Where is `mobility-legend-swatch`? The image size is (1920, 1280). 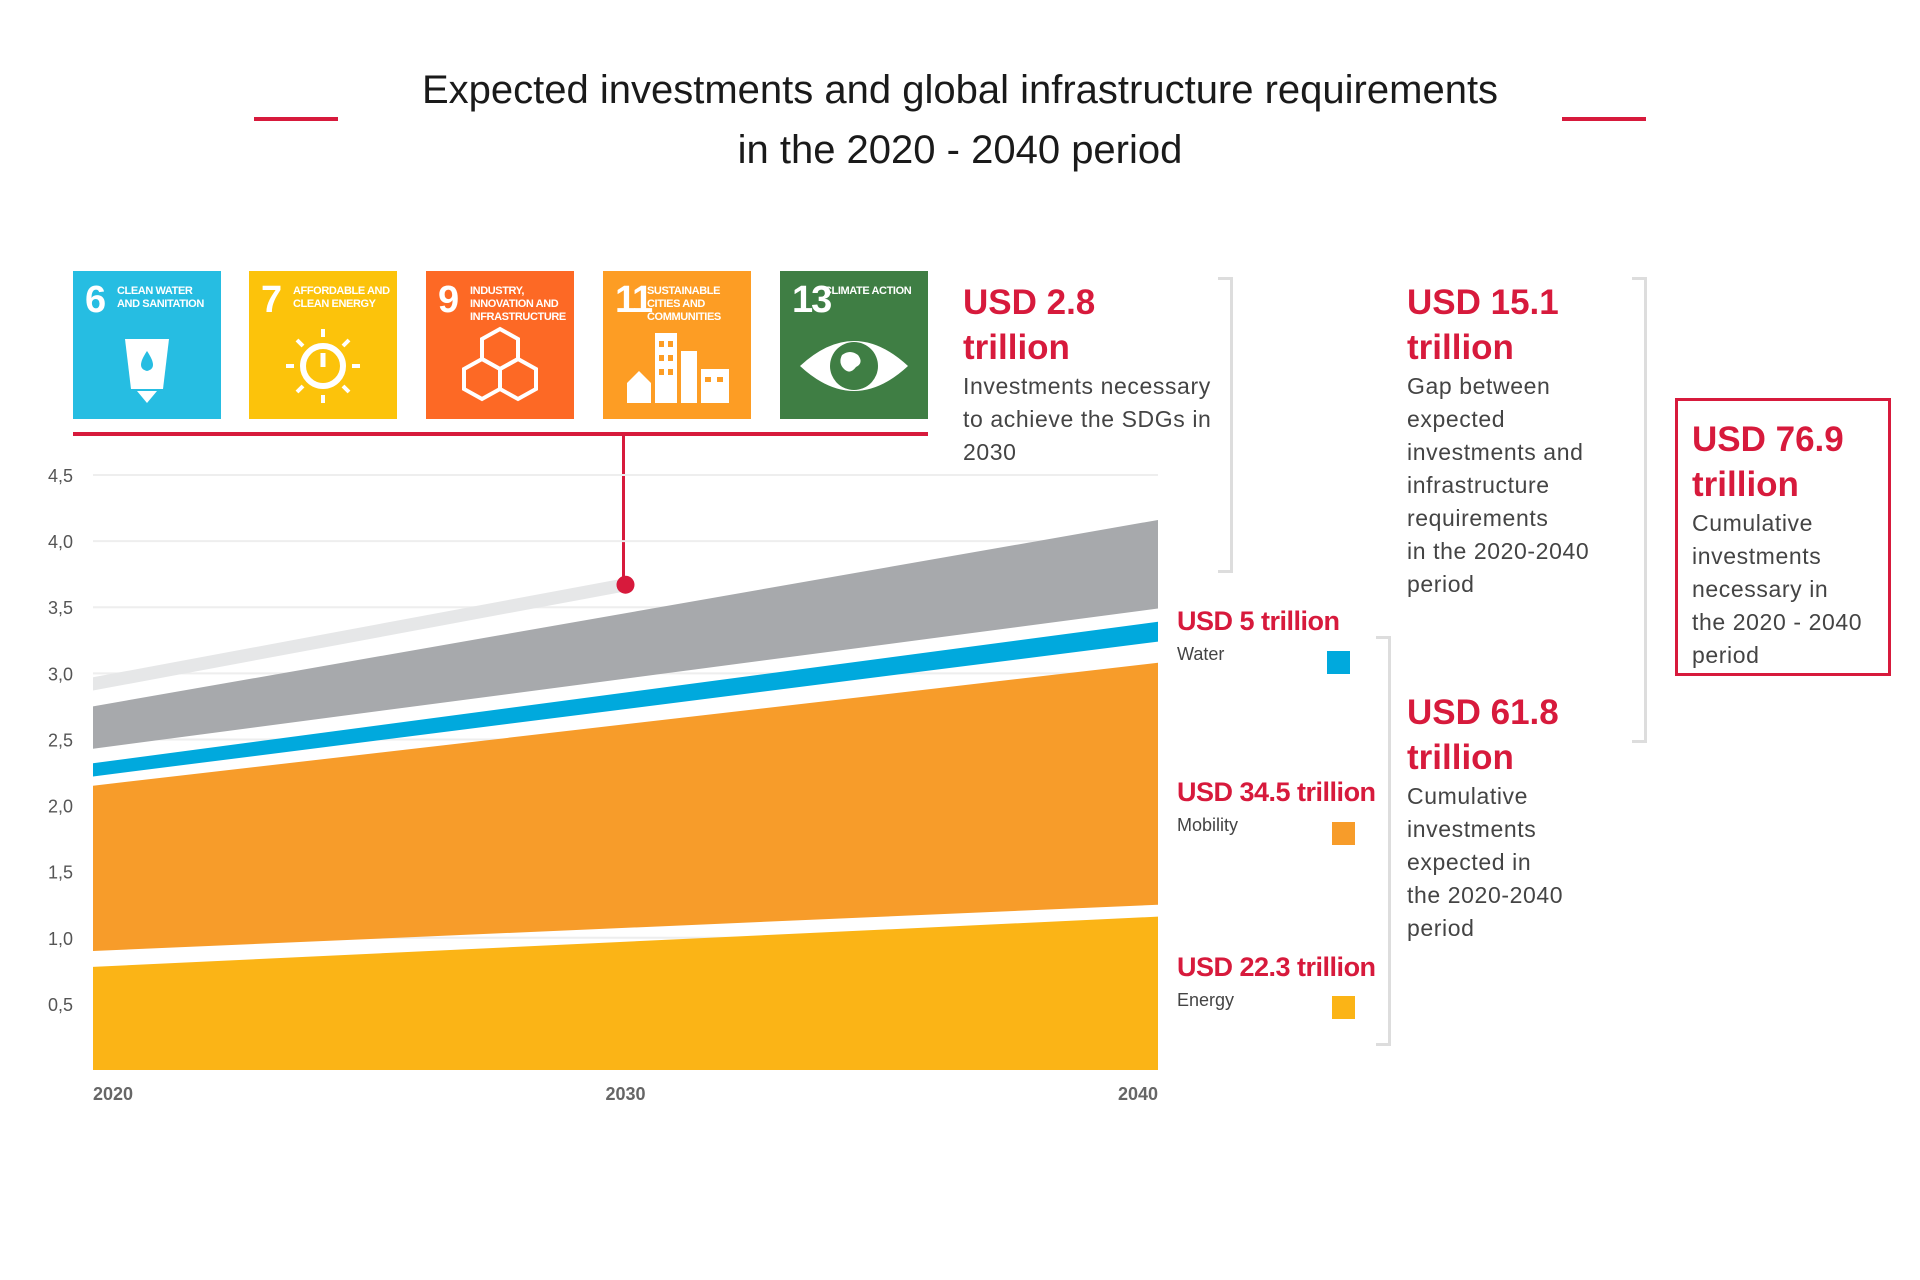 mobility-legend-swatch is located at coordinates (1343, 833).